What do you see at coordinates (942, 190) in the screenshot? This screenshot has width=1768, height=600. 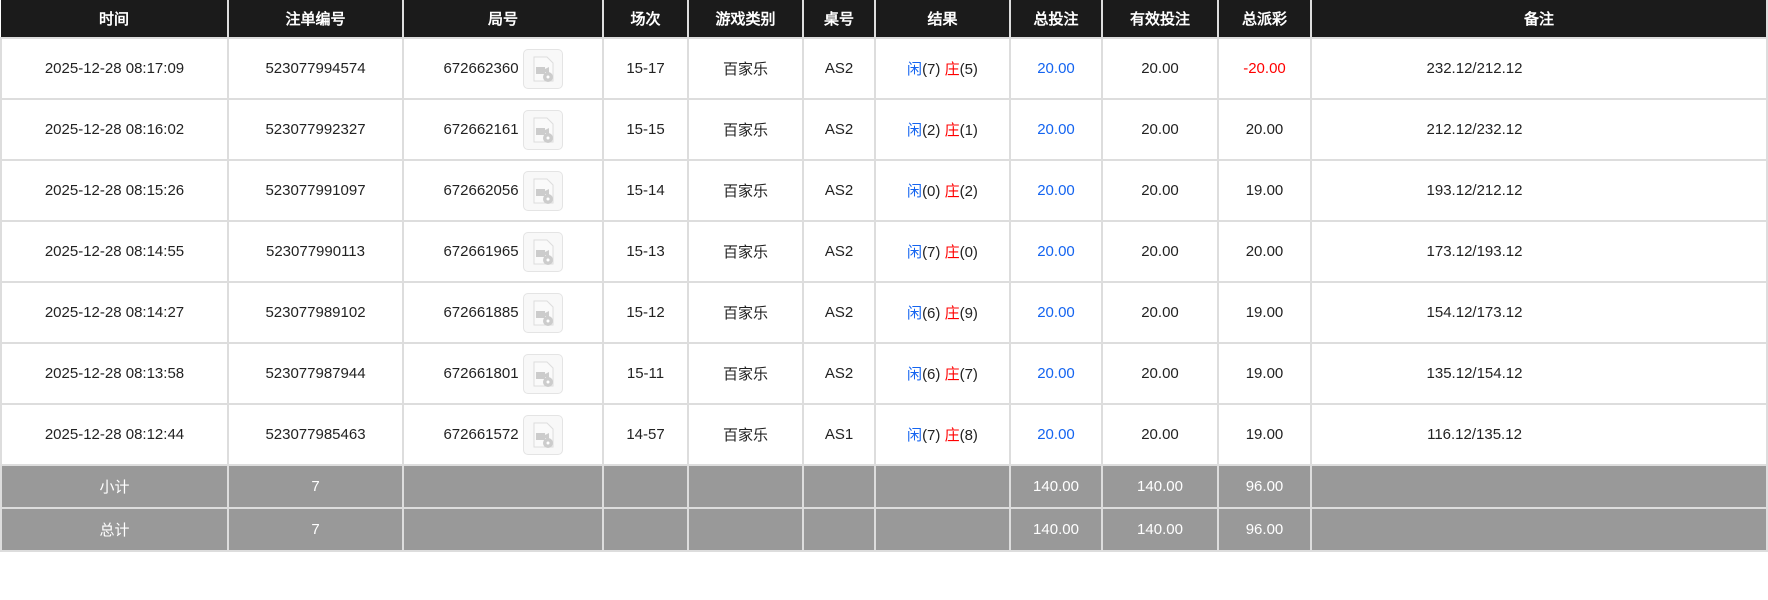 I see `result: 闲(0) 庄(2)` at bounding box center [942, 190].